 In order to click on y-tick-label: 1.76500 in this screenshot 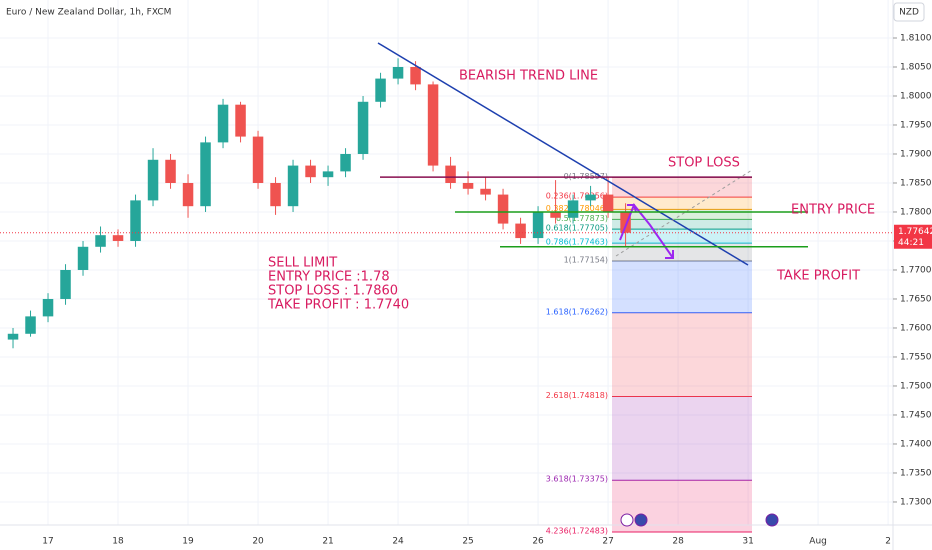, I will do `click(916, 299)`.